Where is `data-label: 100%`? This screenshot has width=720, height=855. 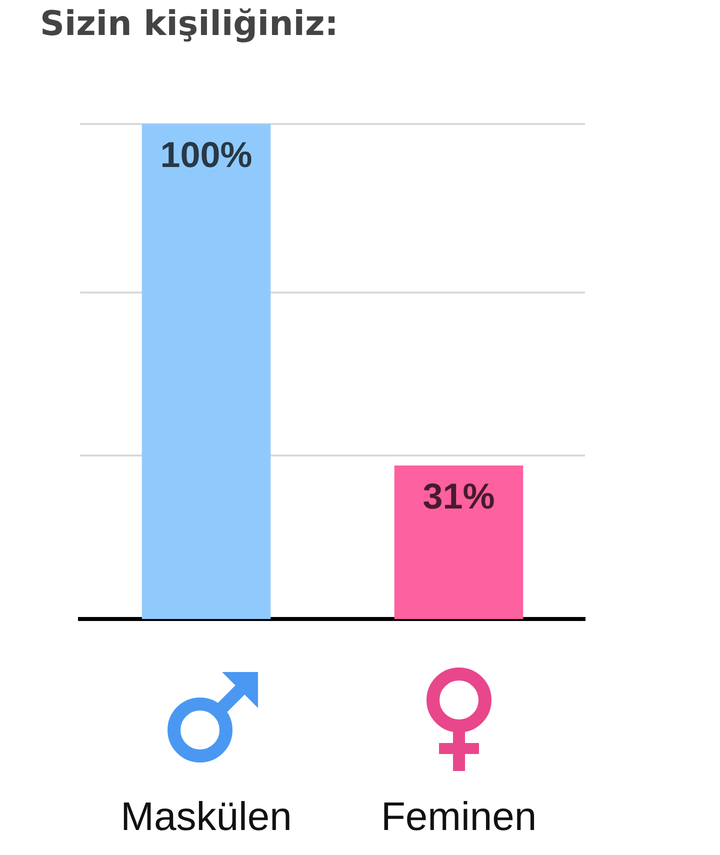 data-label: 100% is located at coordinates (206, 154).